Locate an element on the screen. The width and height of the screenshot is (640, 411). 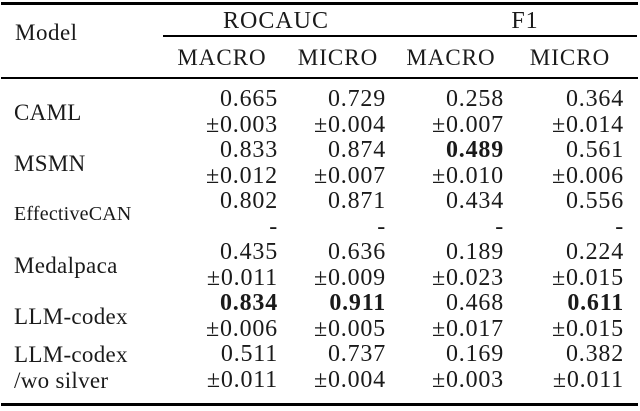
metric-cell: 0.874 ±0.007 is located at coordinates (338, 163).